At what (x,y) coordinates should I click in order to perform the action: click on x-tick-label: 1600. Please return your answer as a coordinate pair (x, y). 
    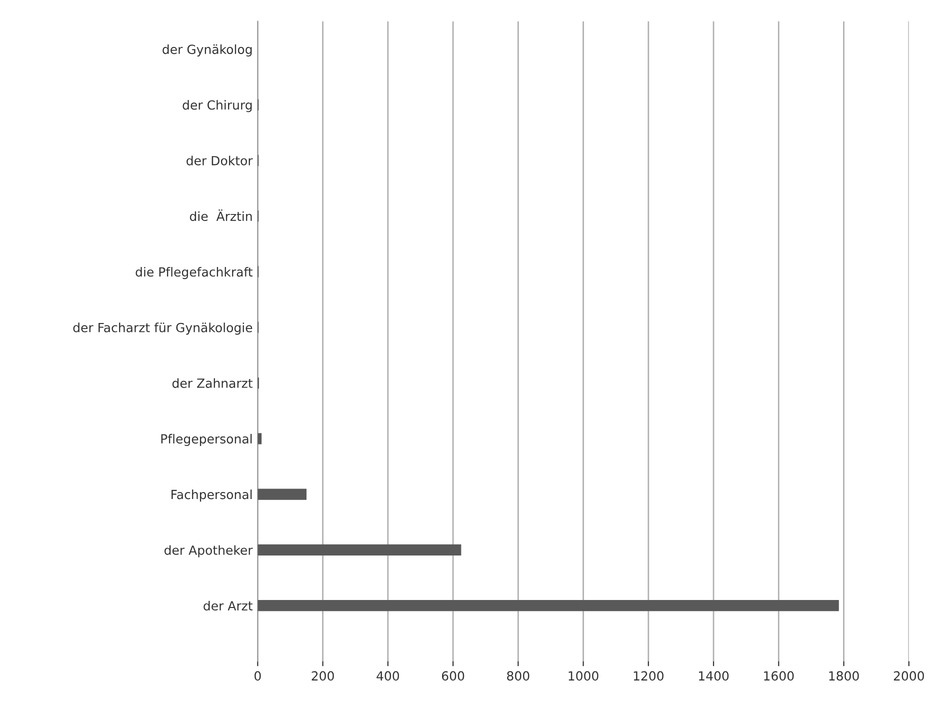
    Looking at the image, I should click on (779, 676).